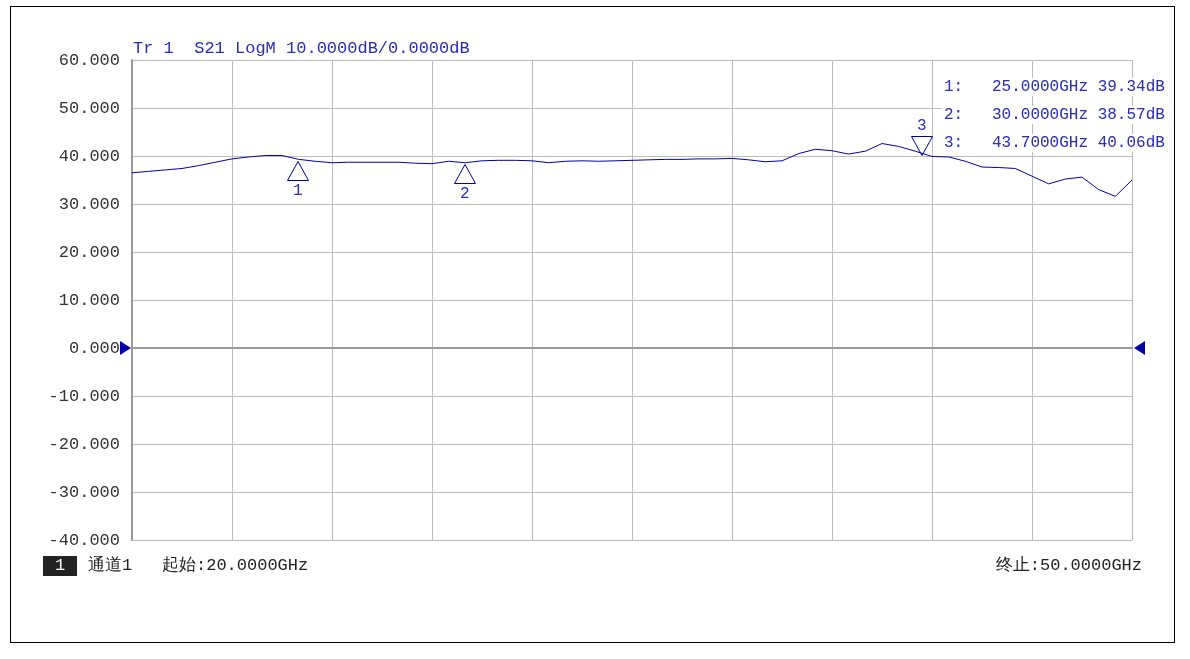 The image size is (1190, 659). Describe the element at coordinates (84, 540) in the screenshot. I see `y-tick-label: -40.000` at that location.